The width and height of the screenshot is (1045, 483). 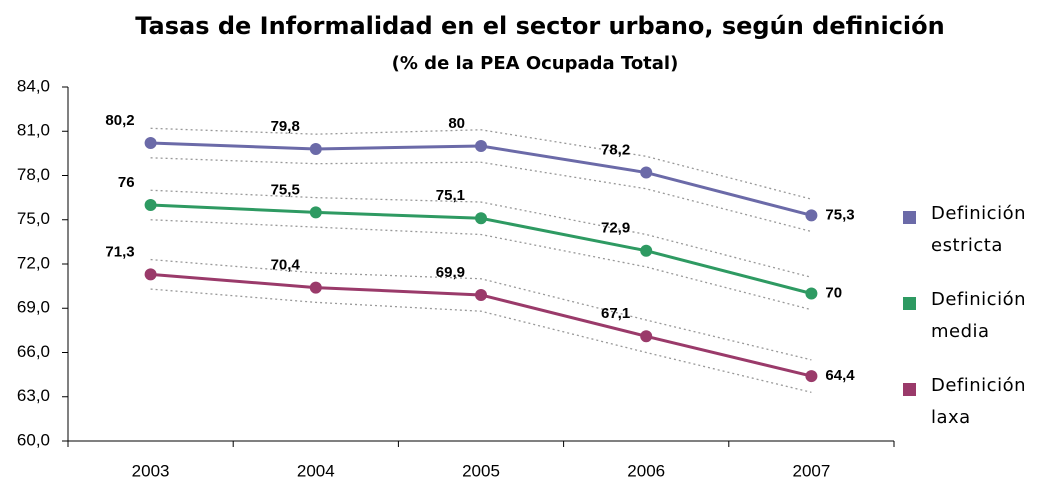 I want to click on legend-item: Definición laxa, so click(x=973, y=413).